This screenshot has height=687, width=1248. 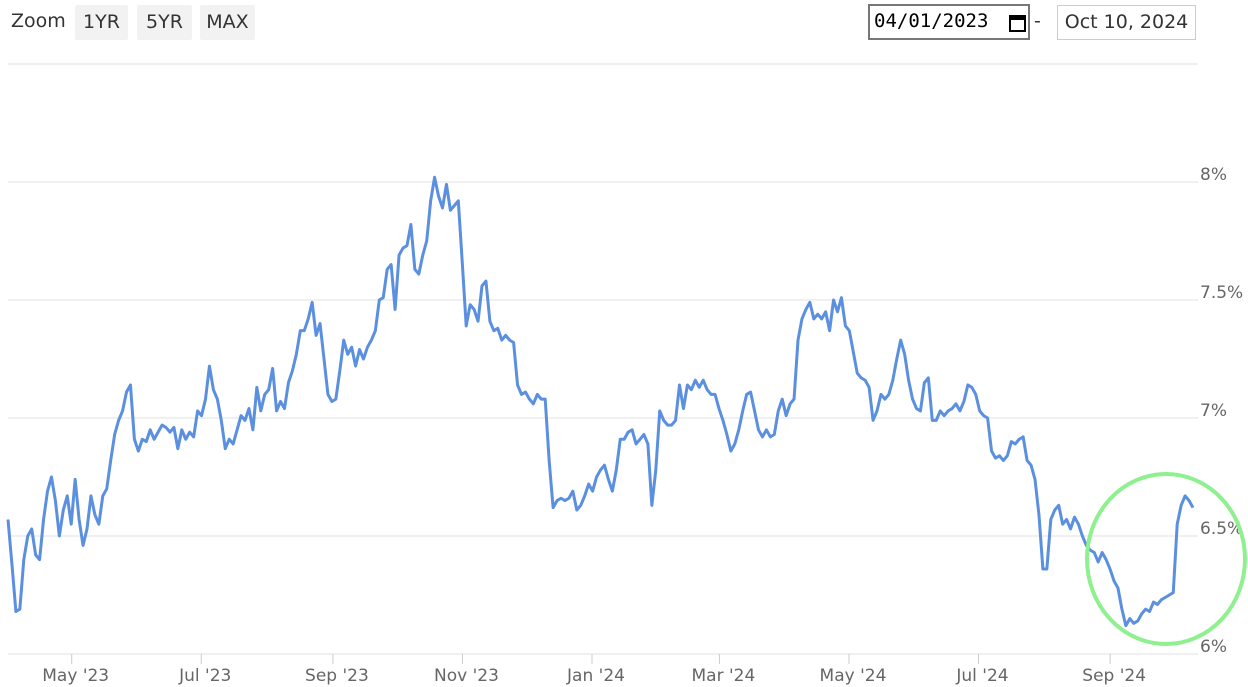 I want to click on x-tick-label: Mar '24, so click(x=724, y=676).